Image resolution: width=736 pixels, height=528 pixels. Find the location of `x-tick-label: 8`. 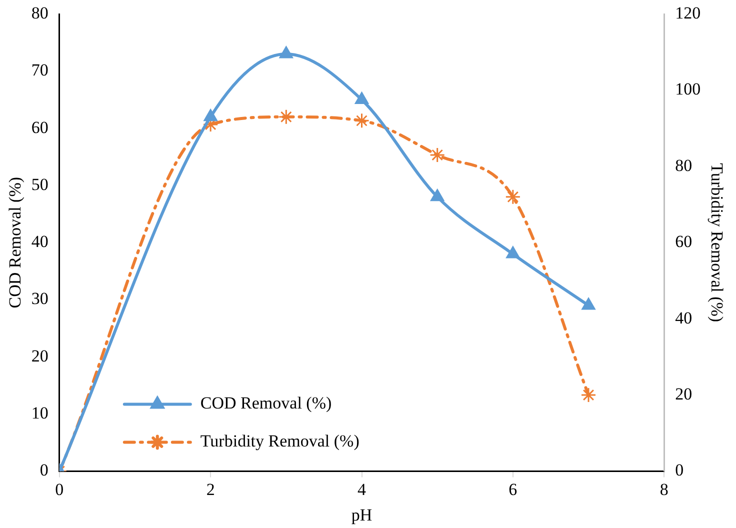

x-tick-label: 8 is located at coordinates (664, 489).